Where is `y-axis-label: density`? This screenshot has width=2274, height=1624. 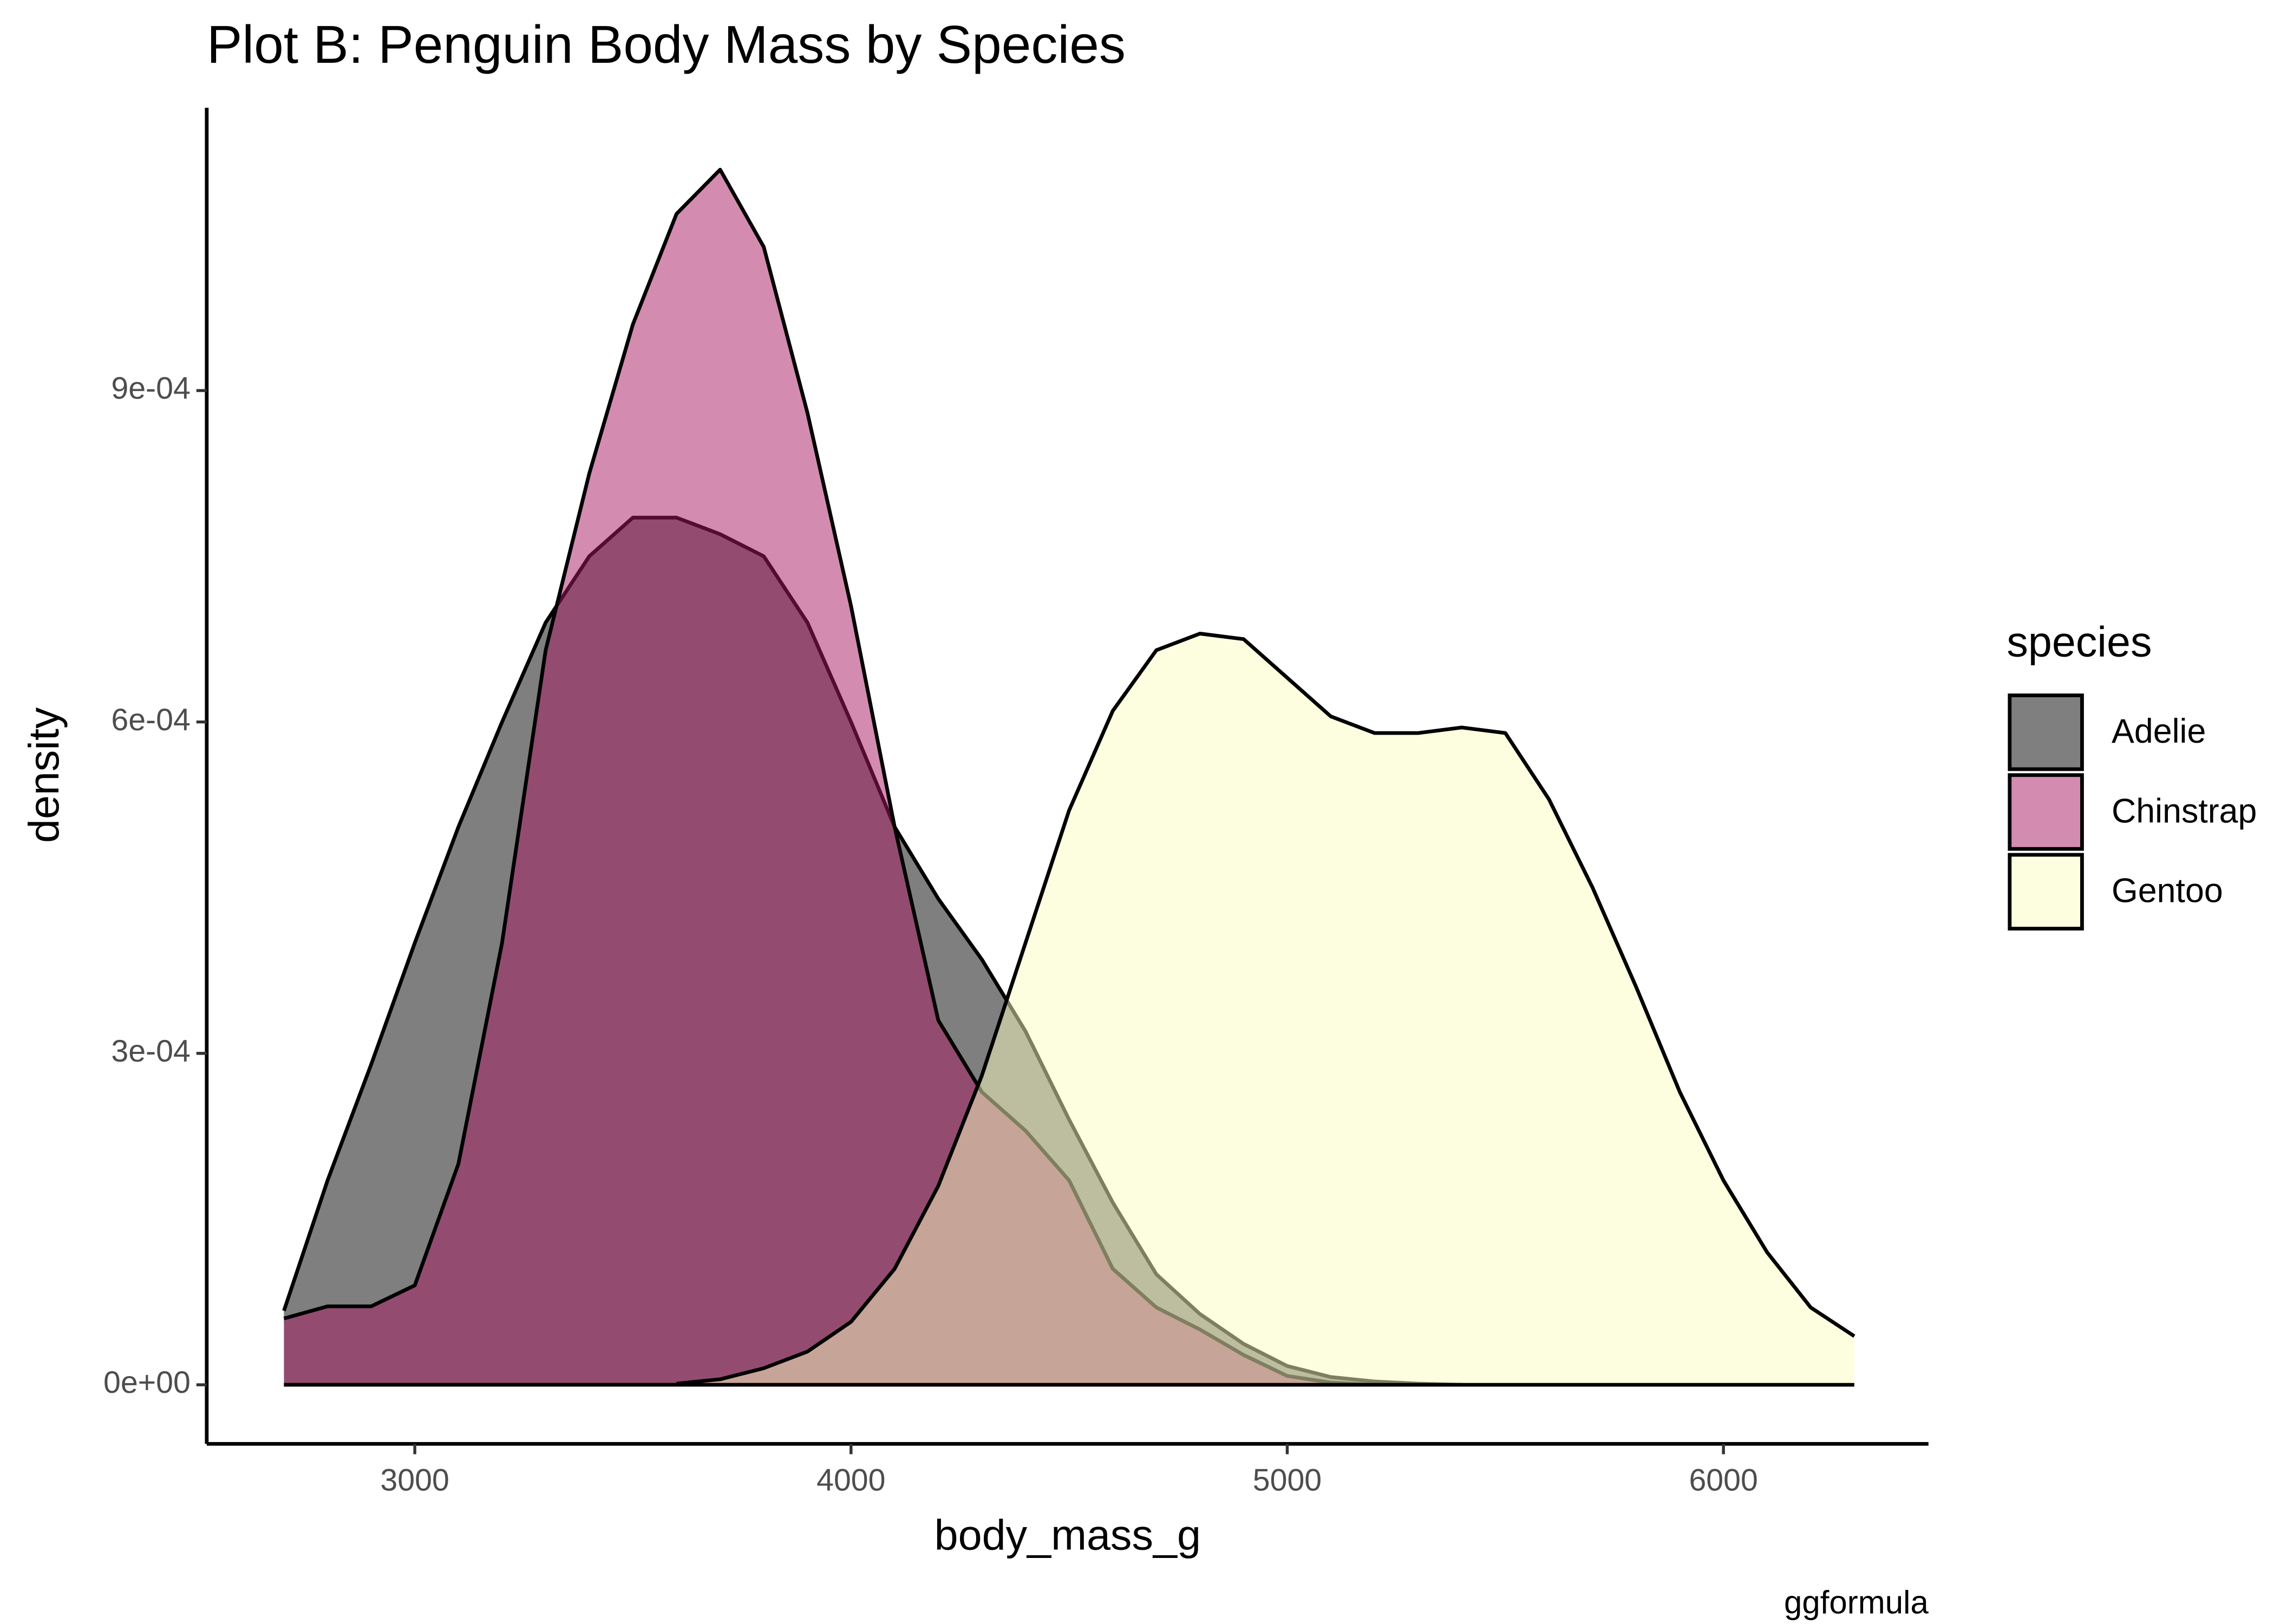
y-axis-label: density is located at coordinates (44, 775).